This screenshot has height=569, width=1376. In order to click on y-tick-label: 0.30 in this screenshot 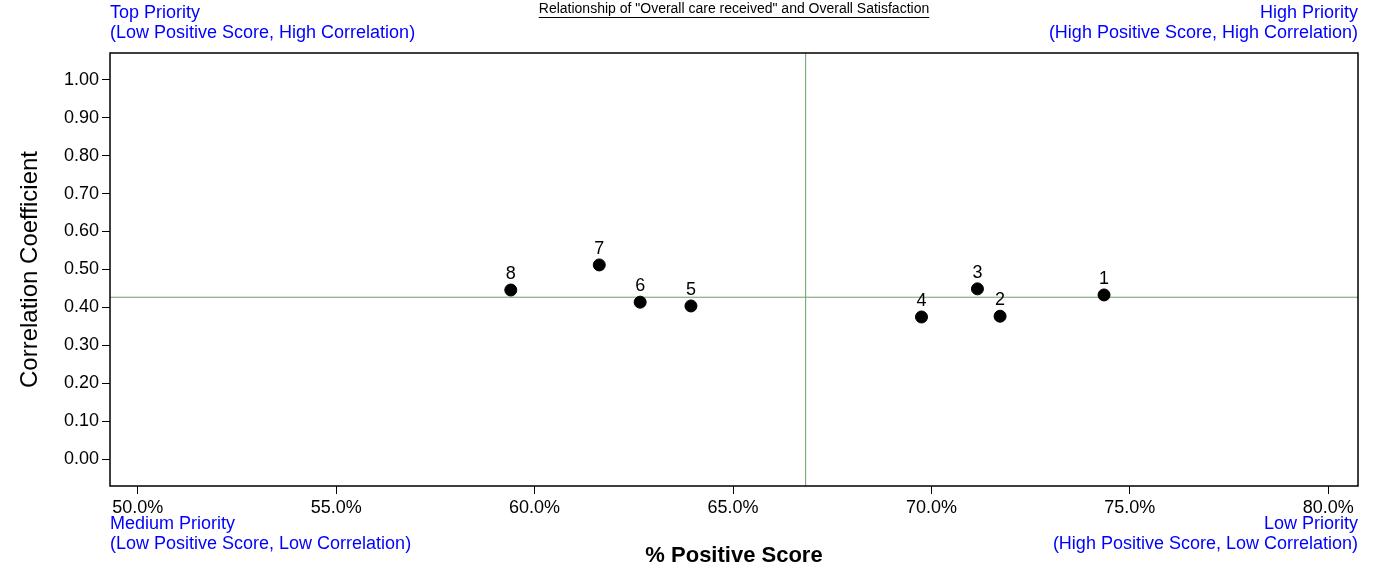, I will do `click(81, 344)`.